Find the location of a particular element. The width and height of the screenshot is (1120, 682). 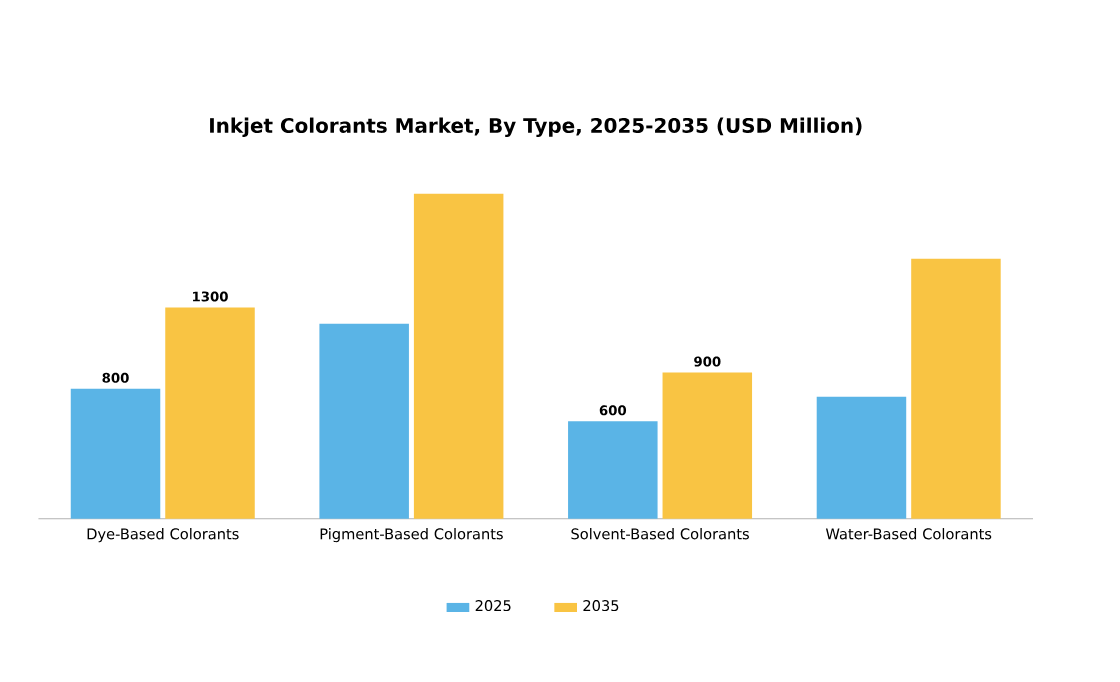

chart-title: Inkjet Colorants Market, By Type, 2025-2035 (USD Million) is located at coordinates (536, 127).